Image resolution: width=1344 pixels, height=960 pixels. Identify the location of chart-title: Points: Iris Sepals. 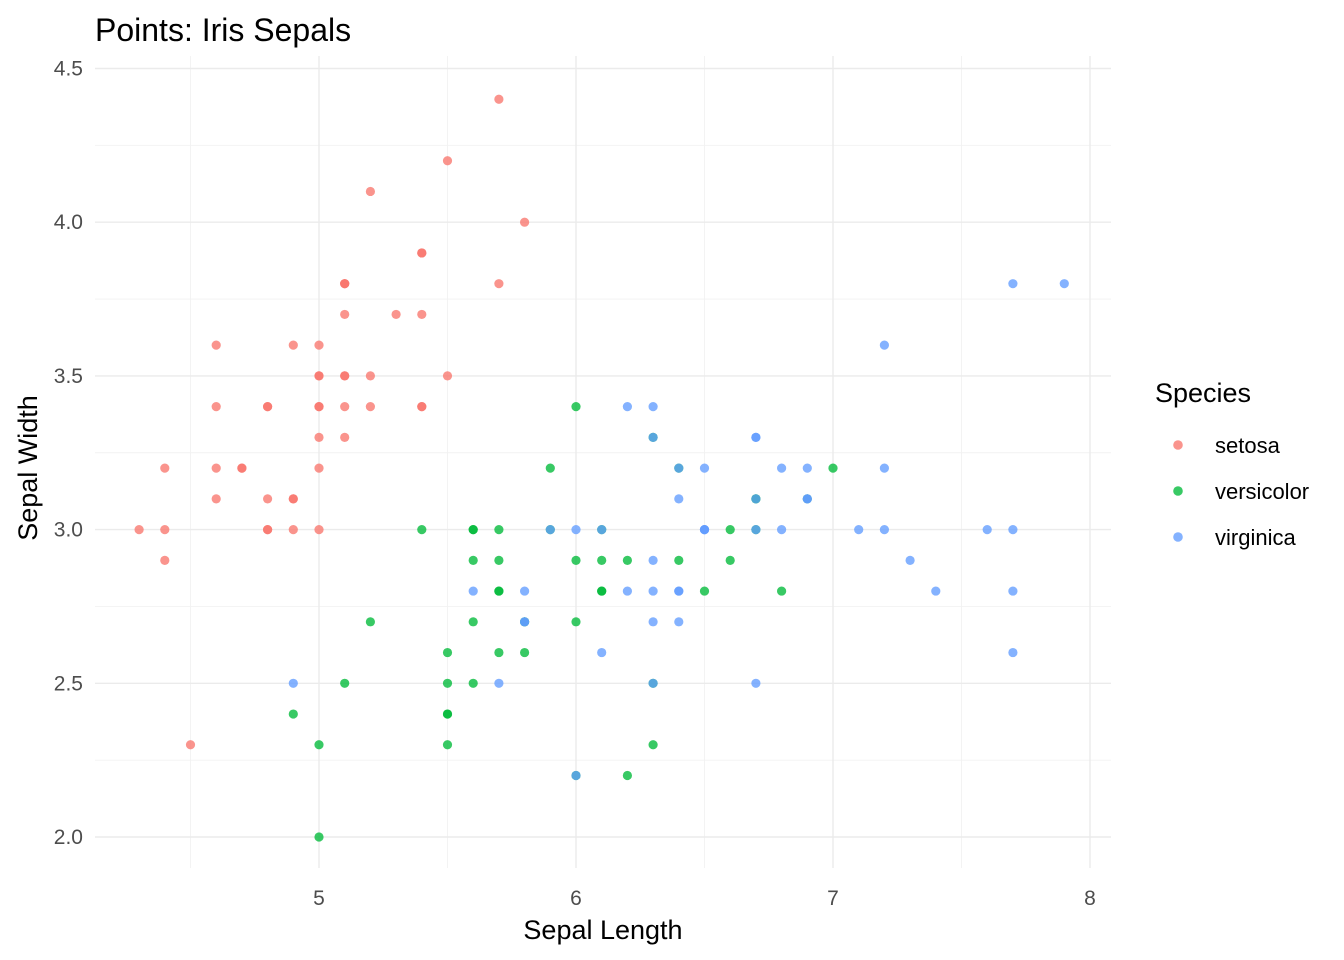
(223, 30).